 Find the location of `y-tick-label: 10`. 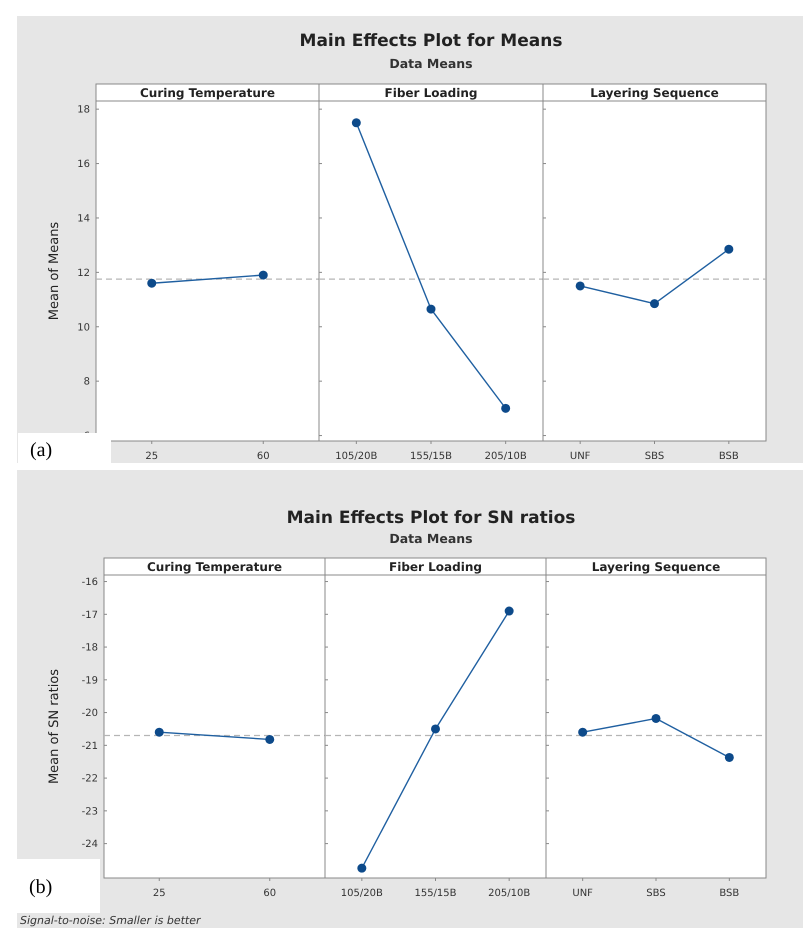

y-tick-label: 10 is located at coordinates (83, 328).